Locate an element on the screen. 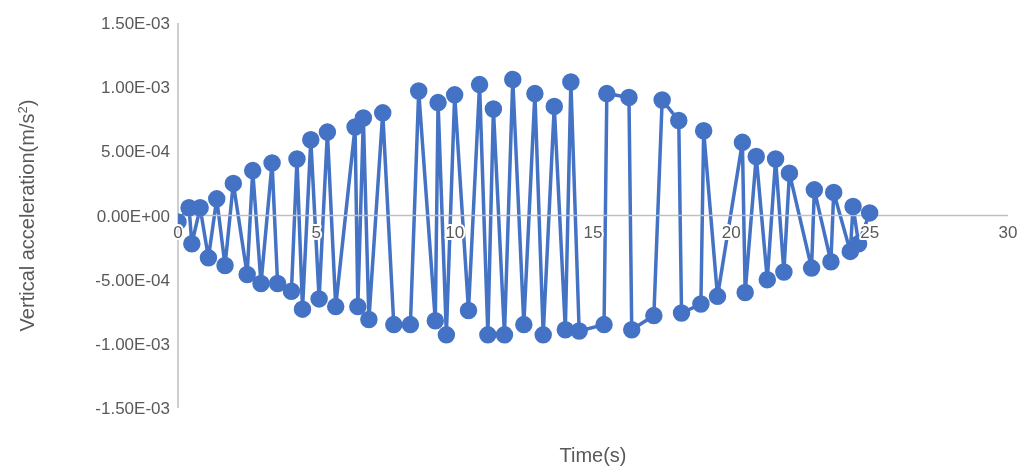  x-tick-label: 30 is located at coordinates (1008, 232).